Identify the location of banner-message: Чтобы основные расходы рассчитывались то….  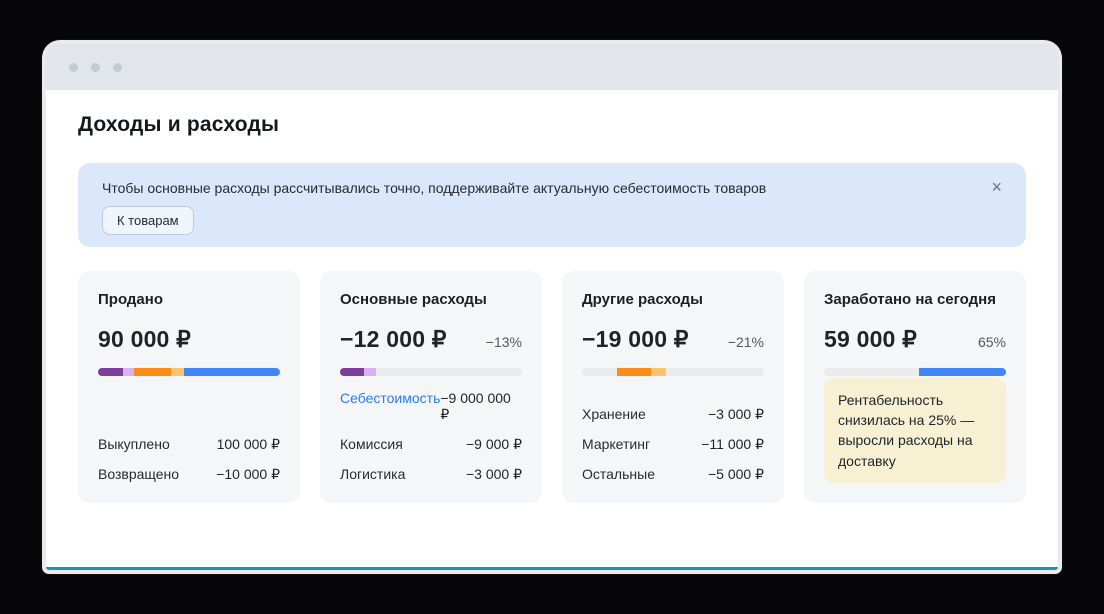
(434, 188).